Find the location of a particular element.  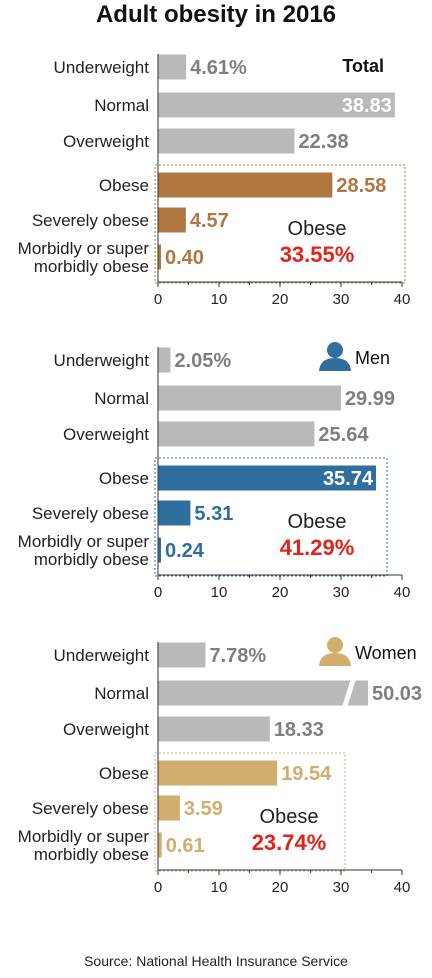

panel-title: Total is located at coordinates (363, 66).